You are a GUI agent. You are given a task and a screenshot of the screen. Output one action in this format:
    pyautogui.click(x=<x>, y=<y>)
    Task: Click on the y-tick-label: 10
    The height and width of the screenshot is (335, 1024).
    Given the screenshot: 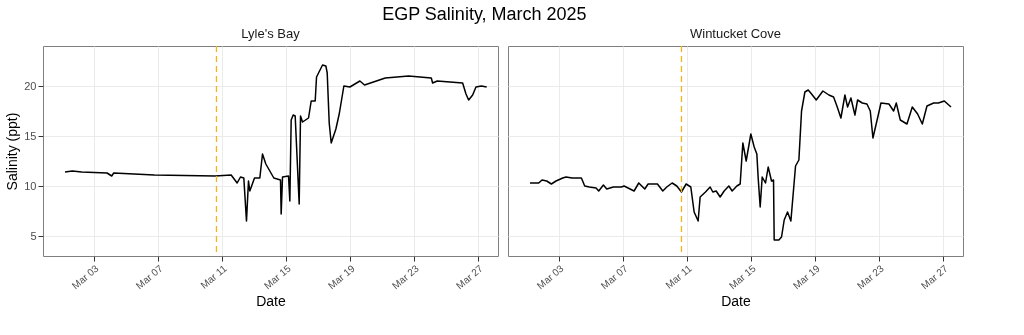 What is the action you would take?
    pyautogui.click(x=30, y=185)
    